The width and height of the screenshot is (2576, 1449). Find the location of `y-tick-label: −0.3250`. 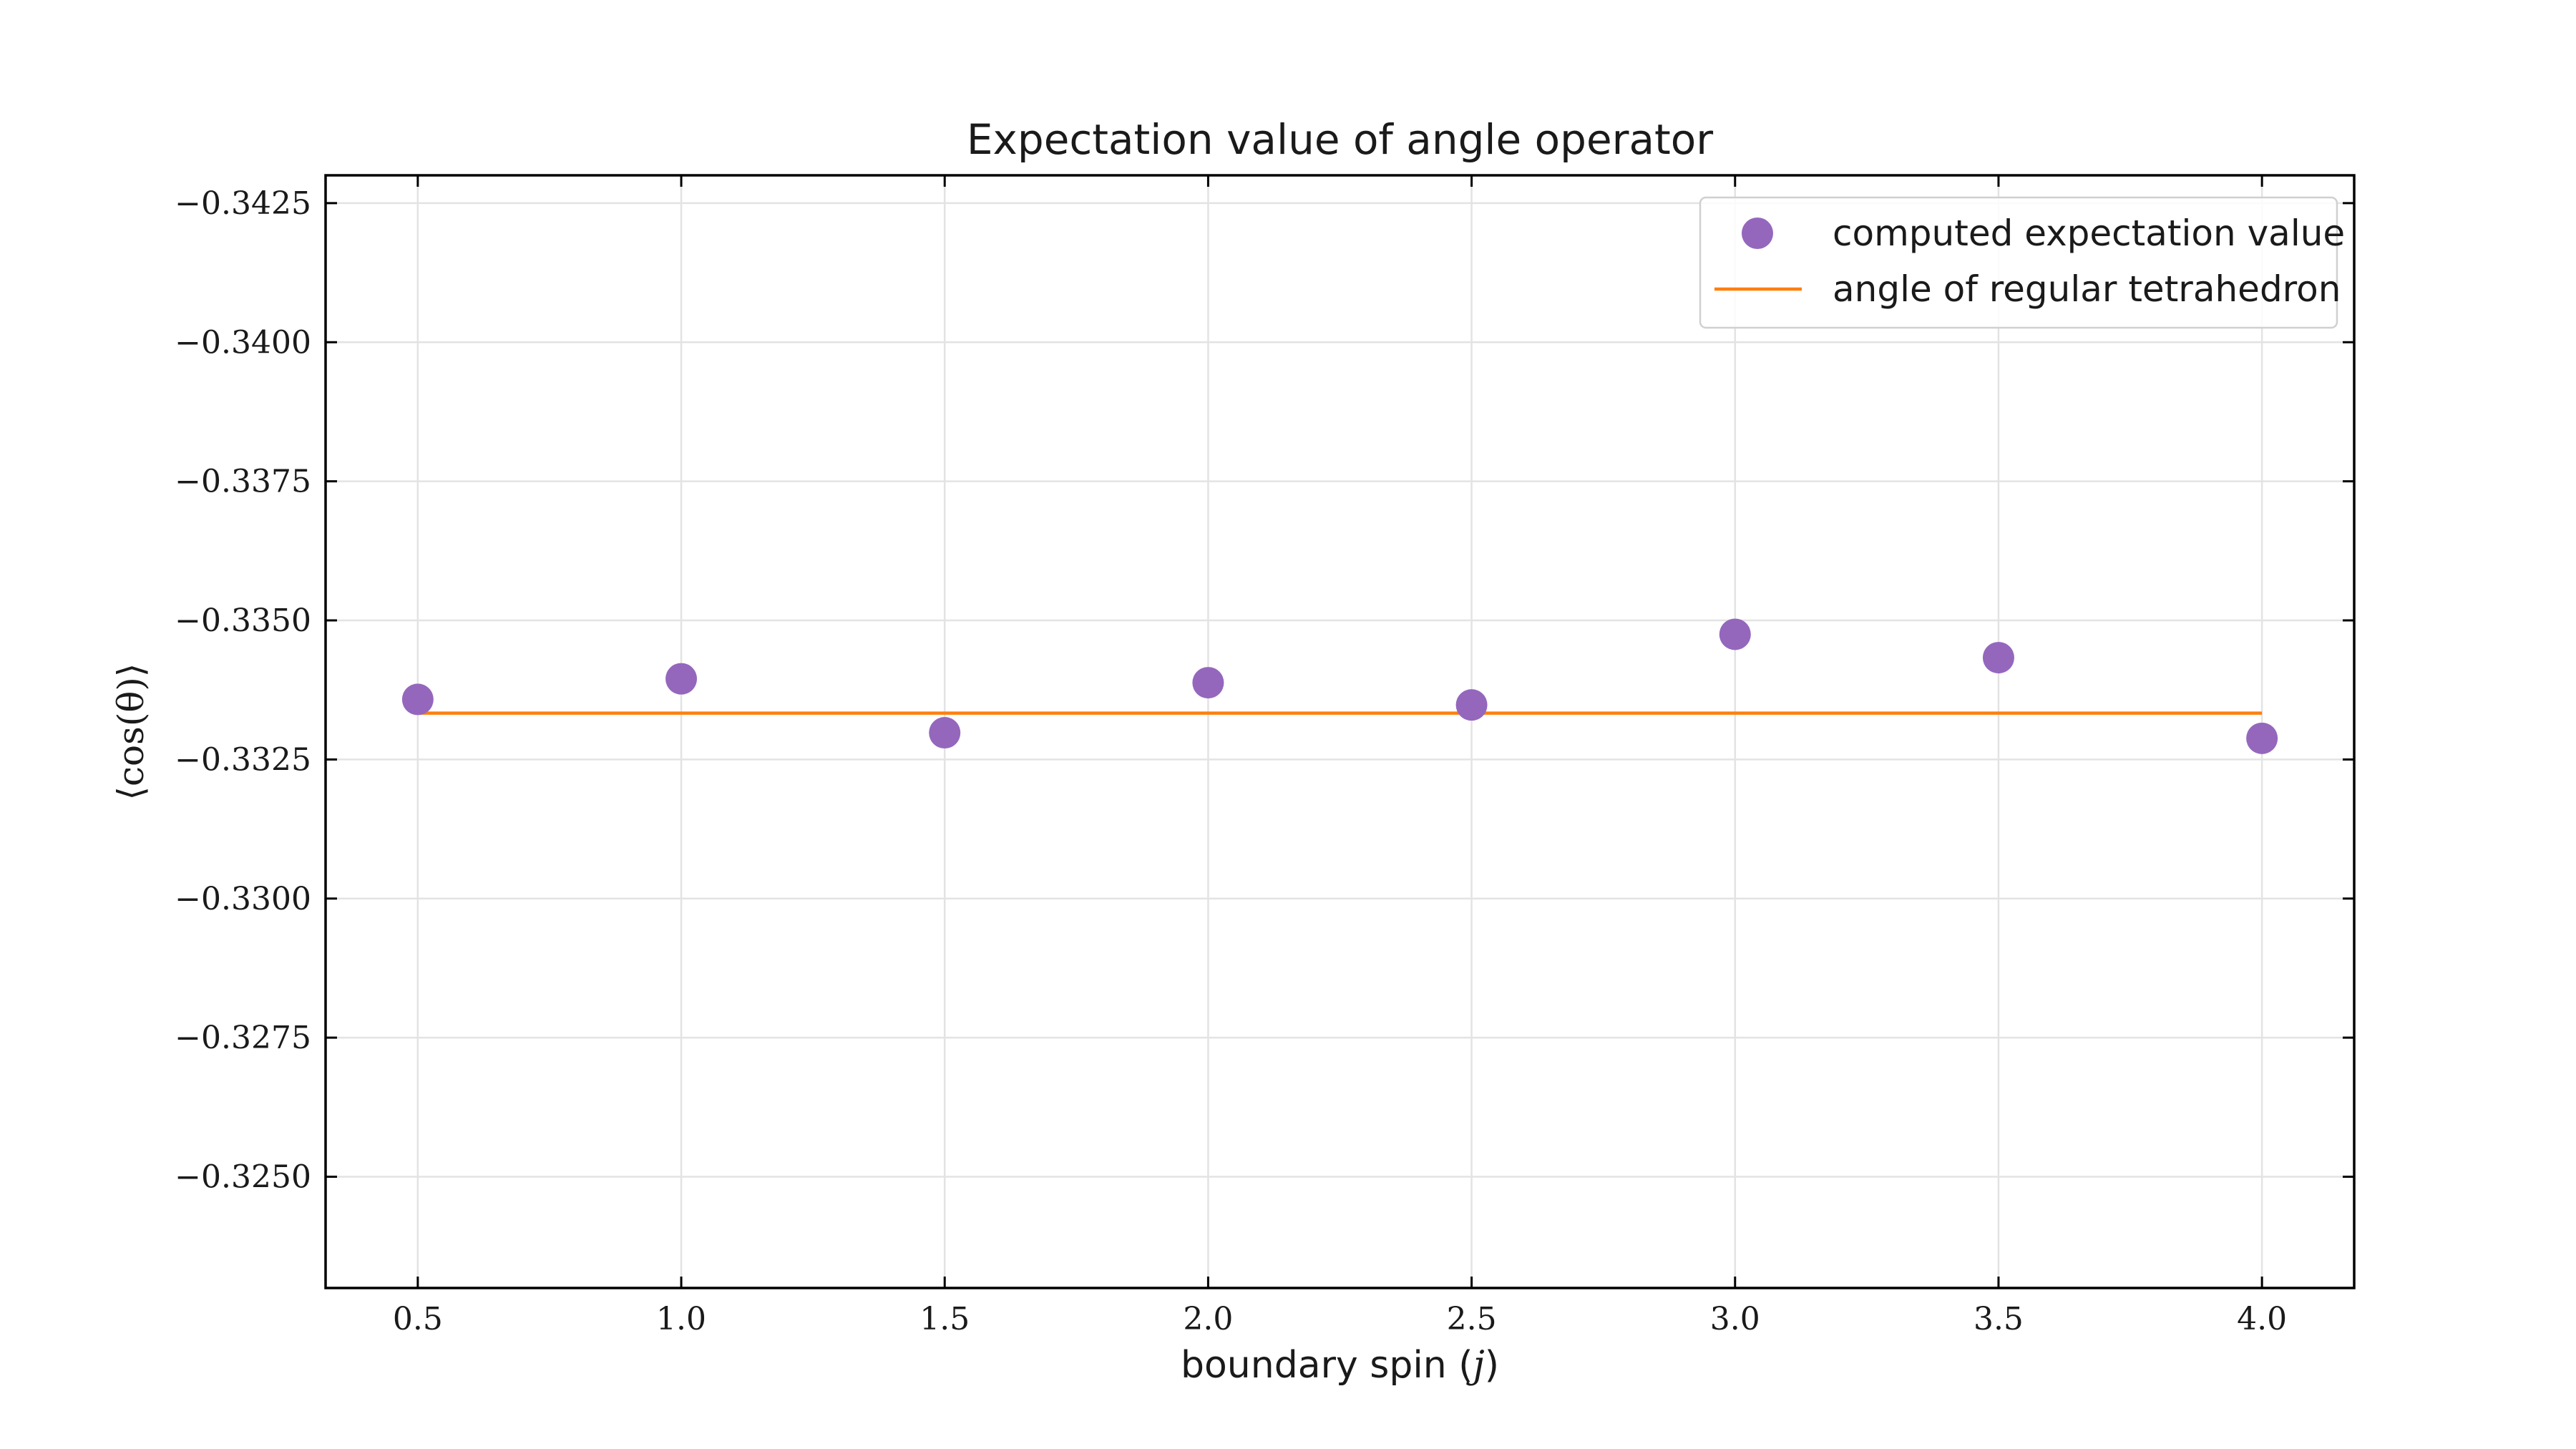

y-tick-label: −0.3250 is located at coordinates (243, 1177).